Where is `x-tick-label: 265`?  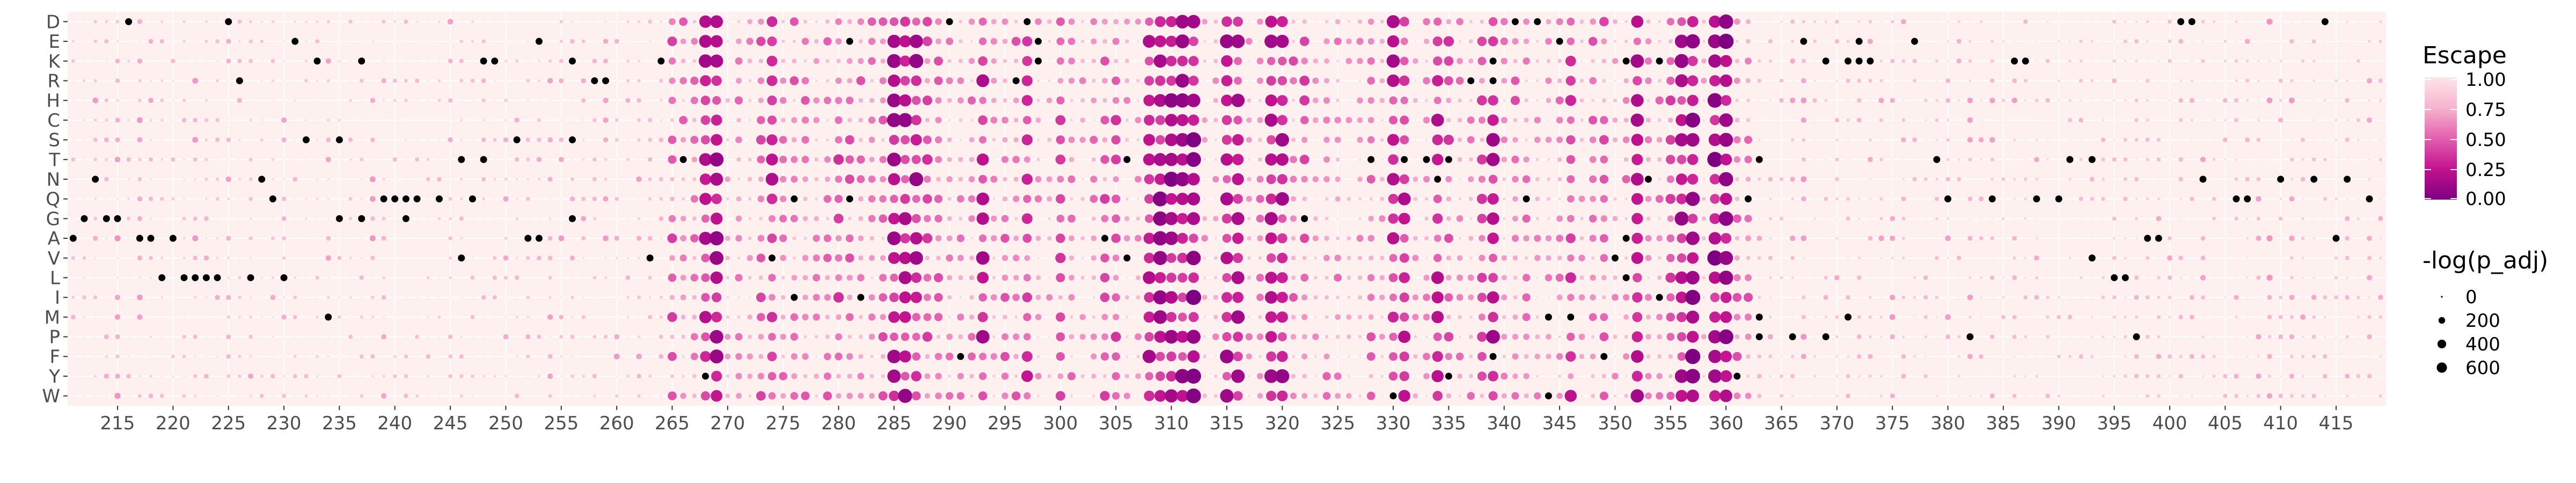 x-tick-label: 265 is located at coordinates (672, 423).